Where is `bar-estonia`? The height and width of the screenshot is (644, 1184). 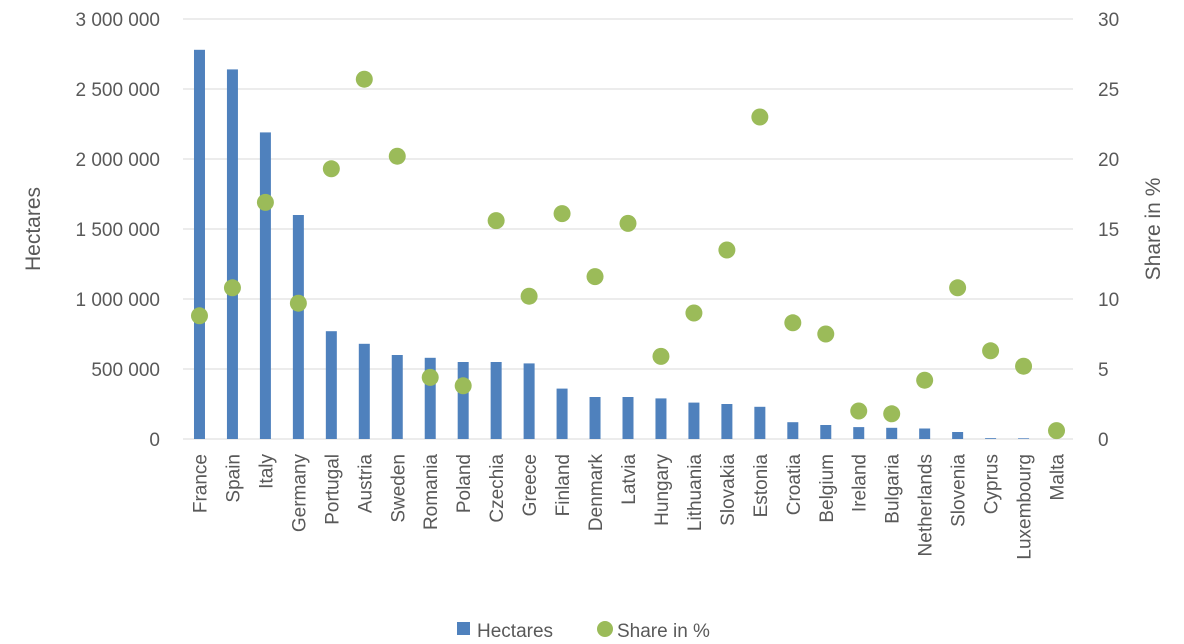 bar-estonia is located at coordinates (760, 422).